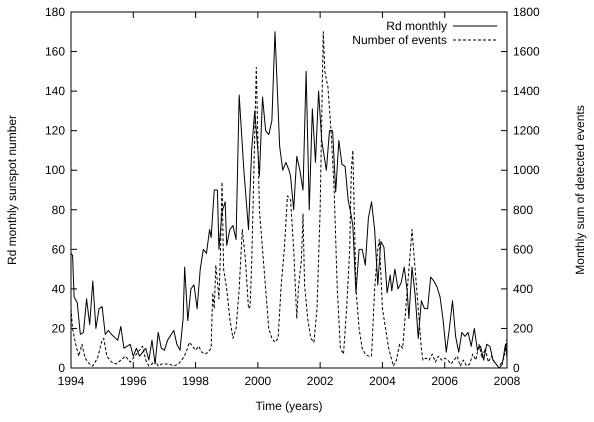 The image size is (594, 422). What do you see at coordinates (59, 289) in the screenshot?
I see `y-tick-label: 40` at bounding box center [59, 289].